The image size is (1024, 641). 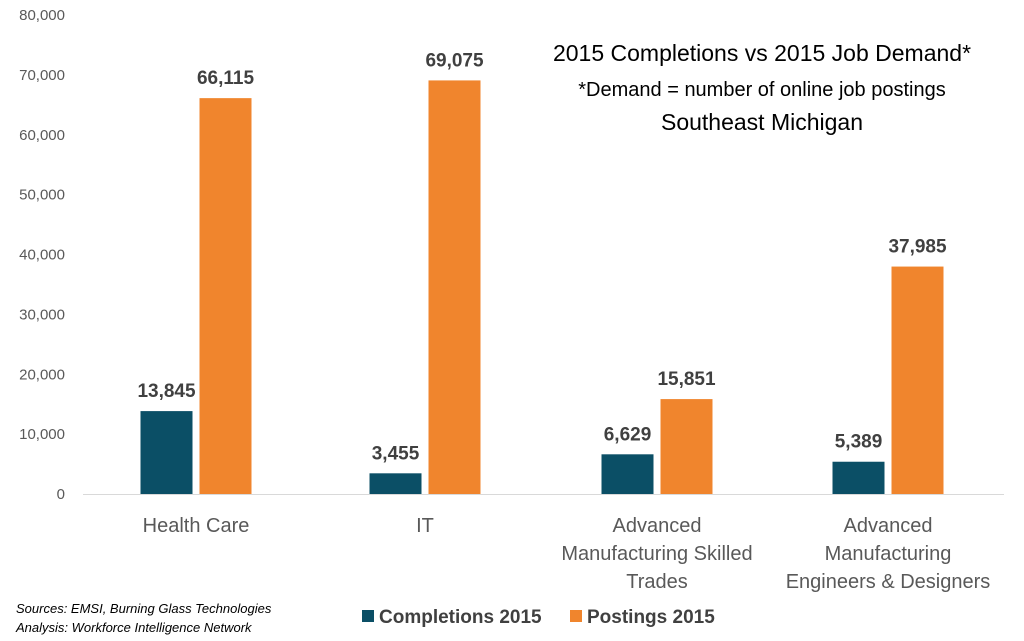 What do you see at coordinates (888, 582) in the screenshot?
I see `category-label-line: Engineers & Designers` at bounding box center [888, 582].